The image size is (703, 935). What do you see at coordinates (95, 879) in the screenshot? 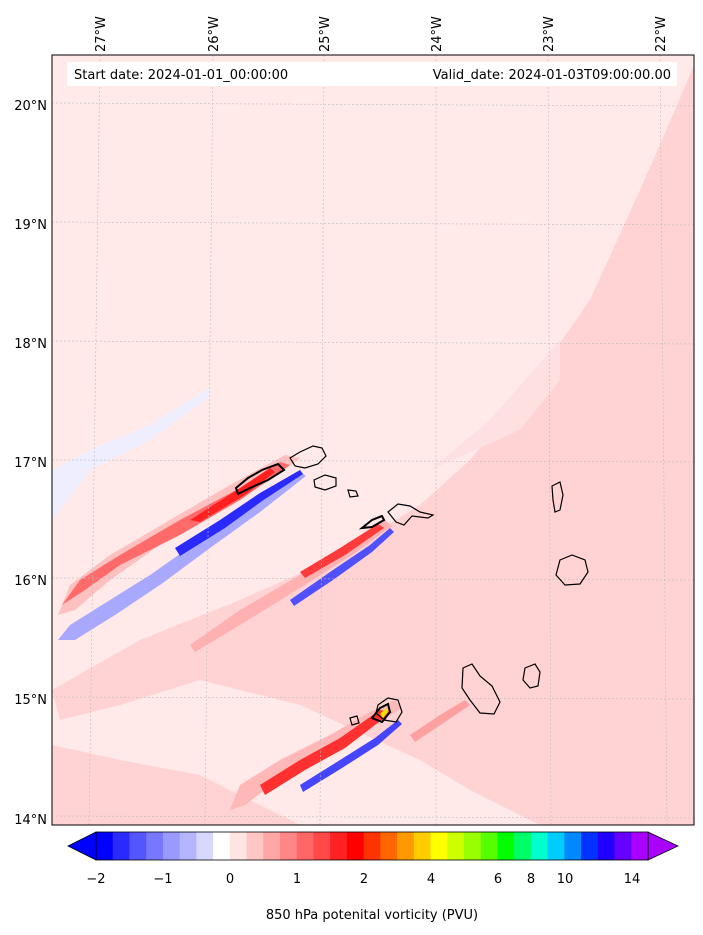
I see `cbar-tick-neg2: −2` at bounding box center [95, 879].